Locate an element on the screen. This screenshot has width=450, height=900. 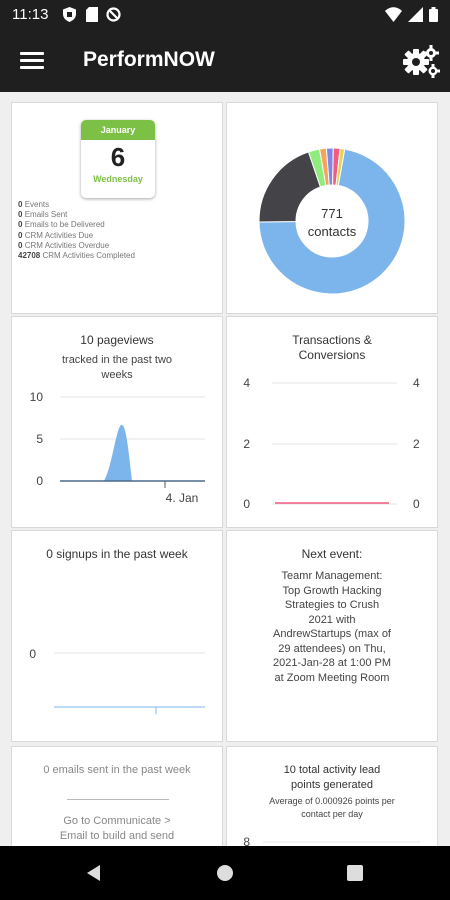
y-tick-label-right: 4 is located at coordinates (416, 383).